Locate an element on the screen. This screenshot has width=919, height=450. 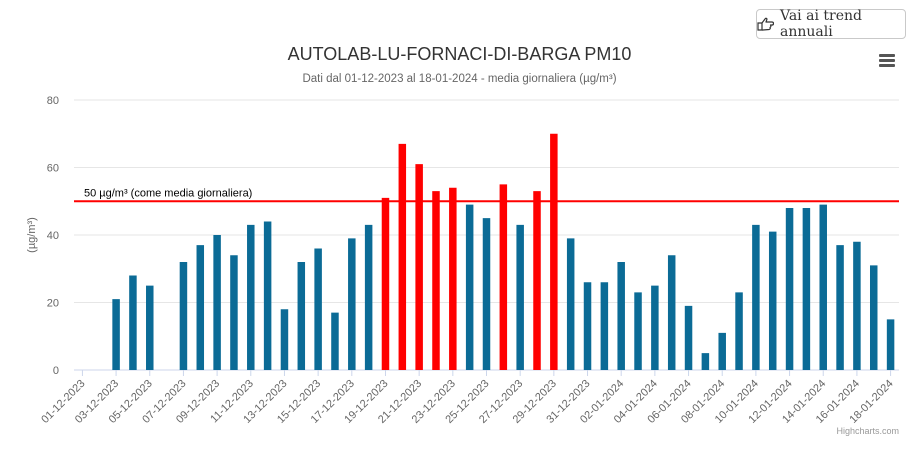
y-tick-label: 80 is located at coordinates (53, 101).